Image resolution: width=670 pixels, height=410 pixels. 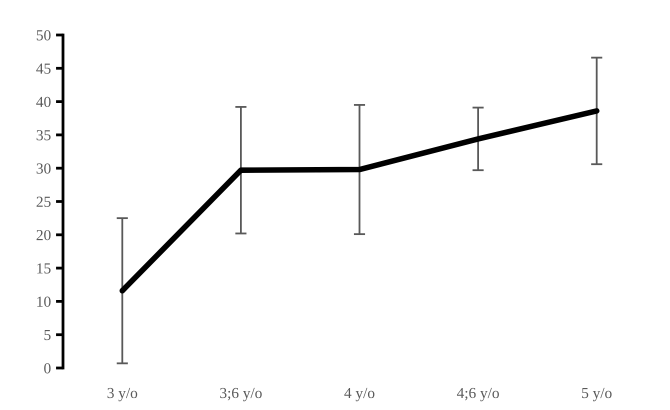 I want to click on y-tick-label: 5, so click(x=47, y=335).